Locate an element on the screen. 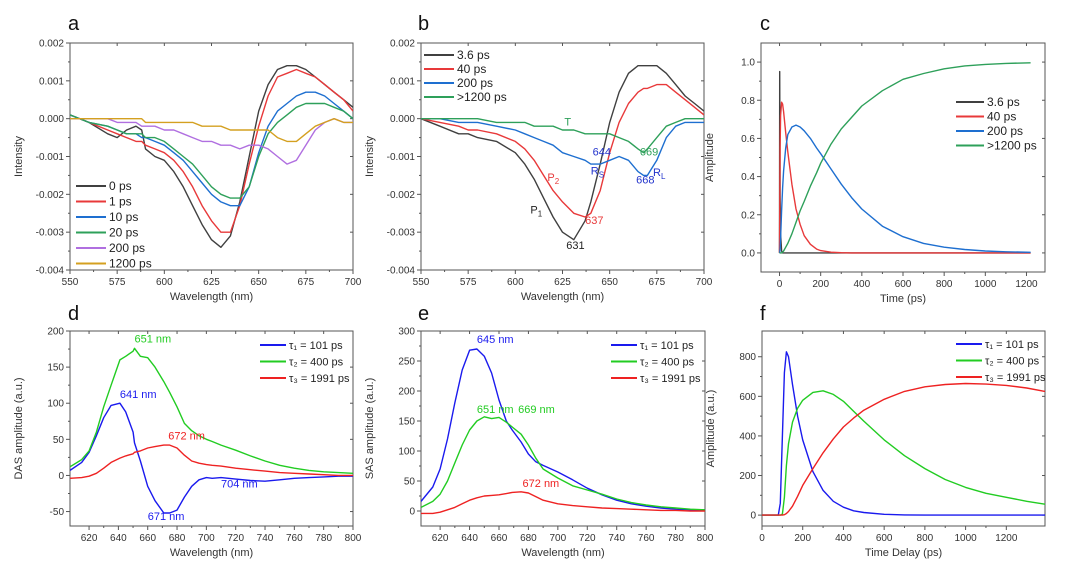 The image size is (1080, 586). y-axis-label: Amplitude is located at coordinates (710, 157).